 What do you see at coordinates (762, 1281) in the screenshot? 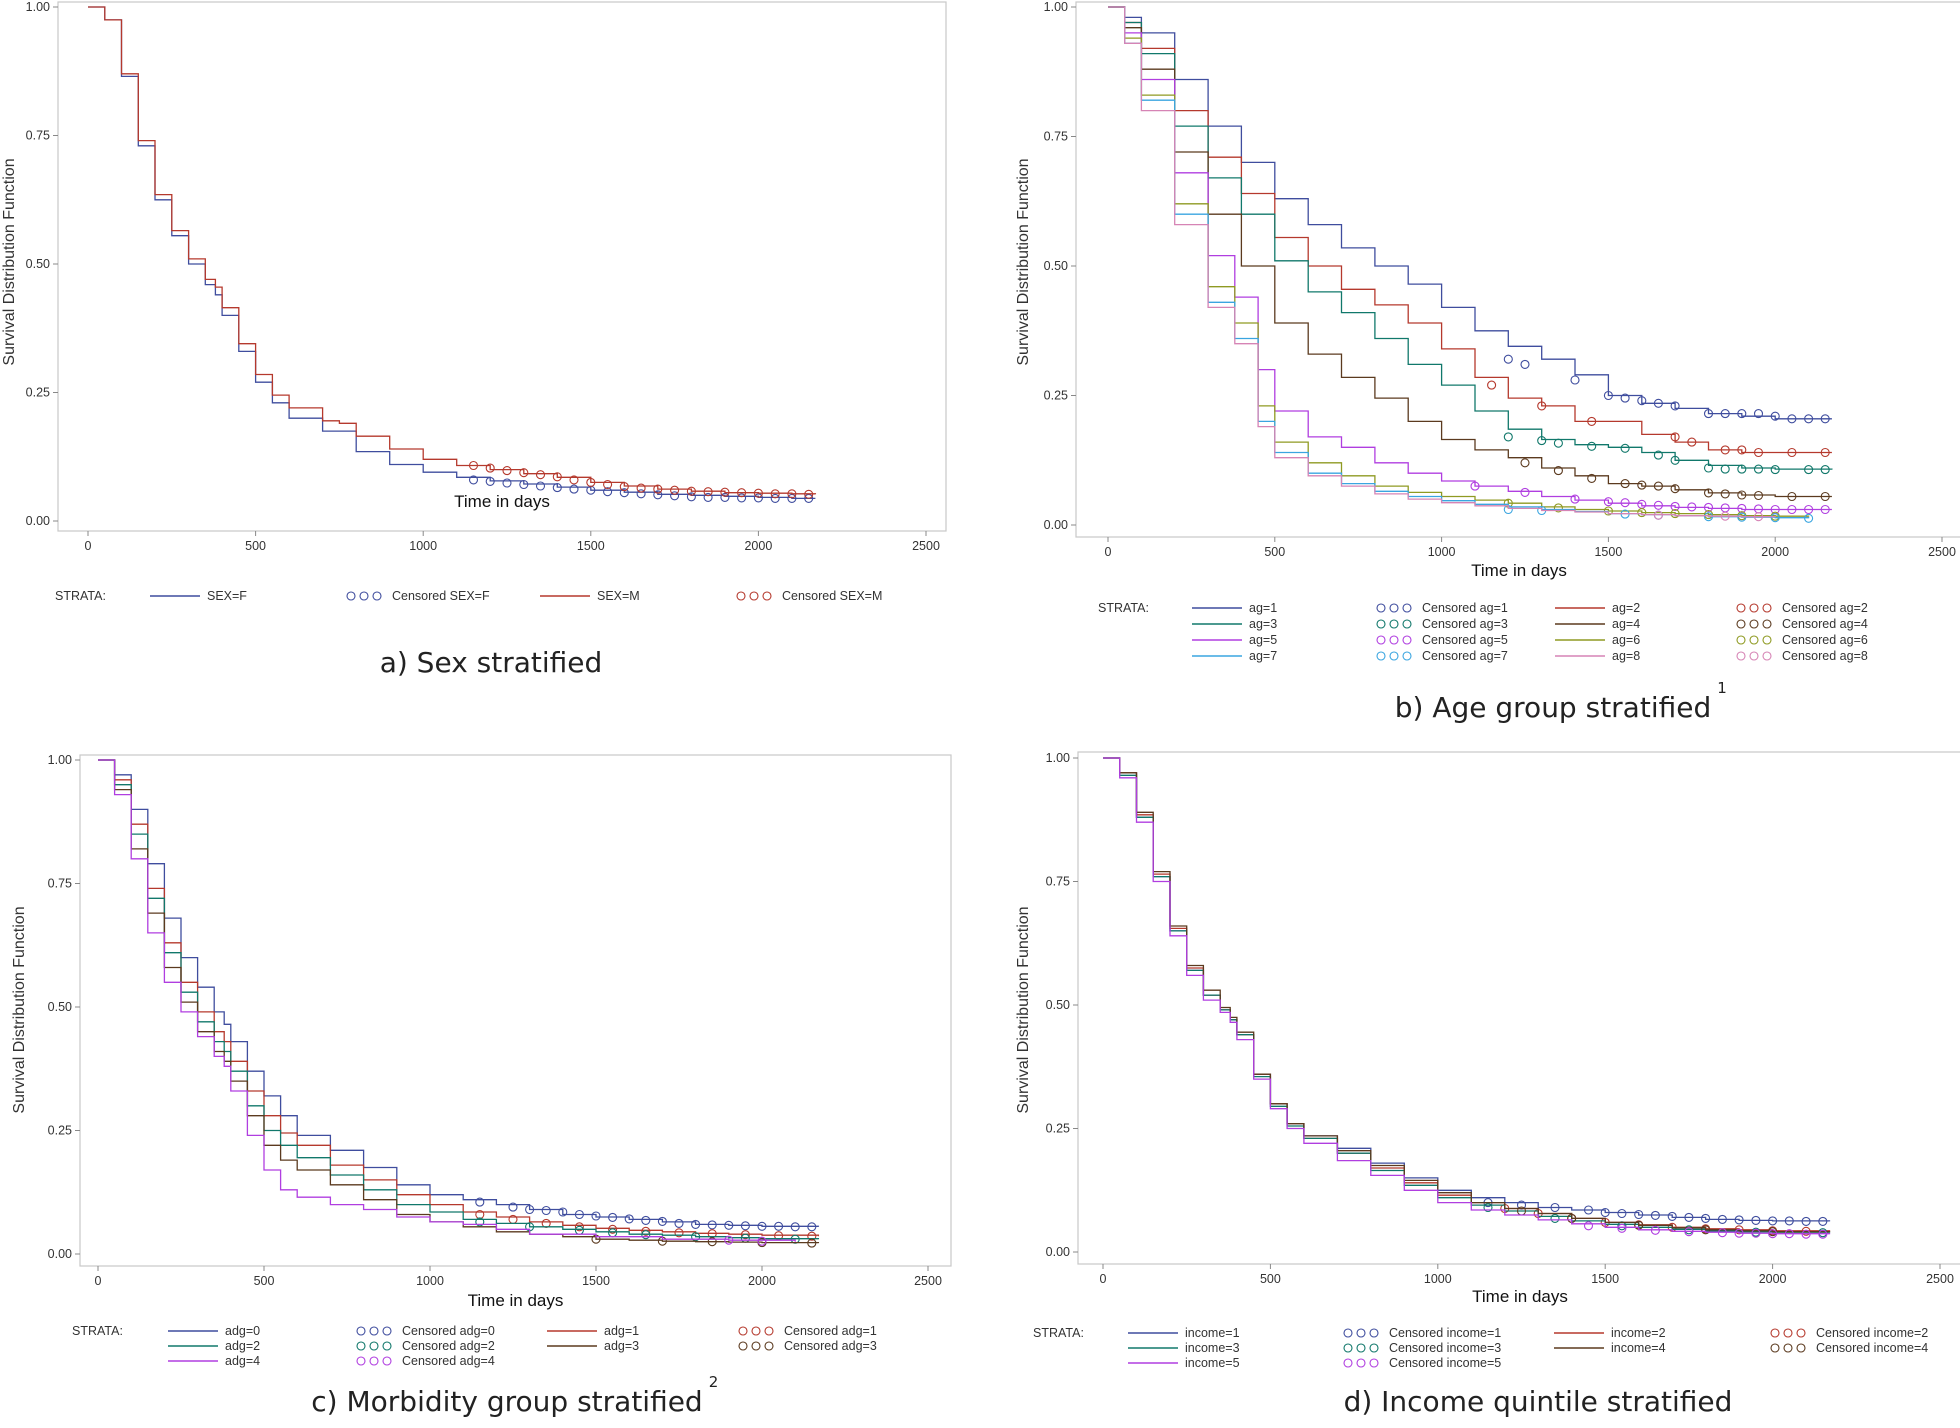
I see `x-tick-label: 2000` at bounding box center [762, 1281].